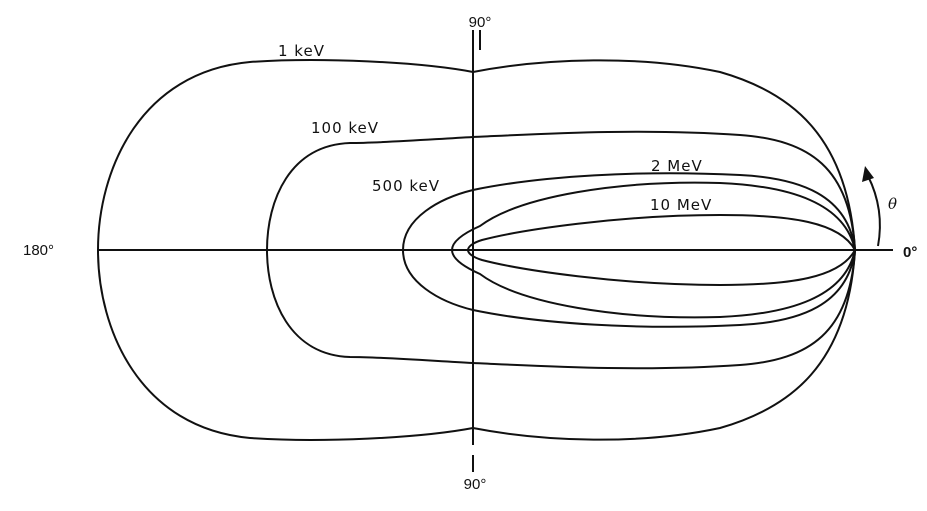 The image size is (927, 511). What do you see at coordinates (38, 250) in the screenshot?
I see `axis-label-left: 180°` at bounding box center [38, 250].